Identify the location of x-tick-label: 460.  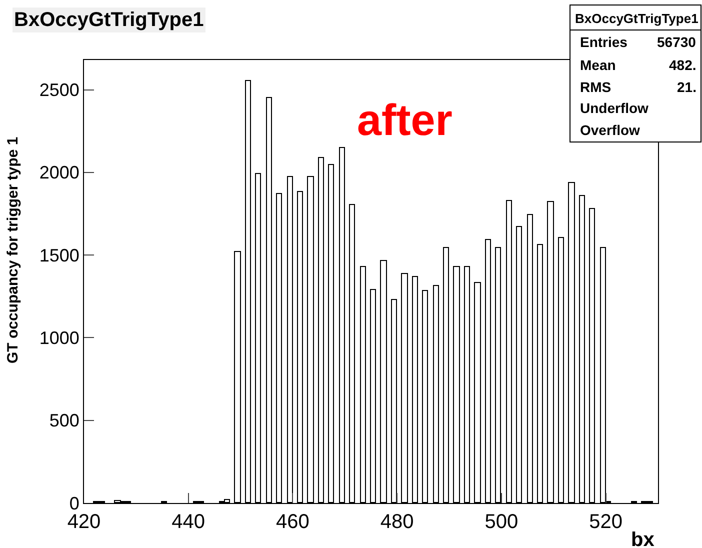
(293, 522).